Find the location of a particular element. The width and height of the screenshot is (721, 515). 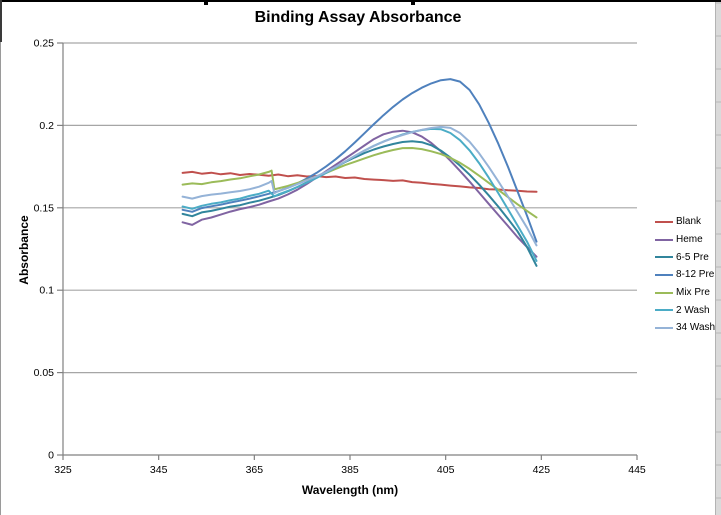

legend-label-heme: Heme is located at coordinates (689, 240).